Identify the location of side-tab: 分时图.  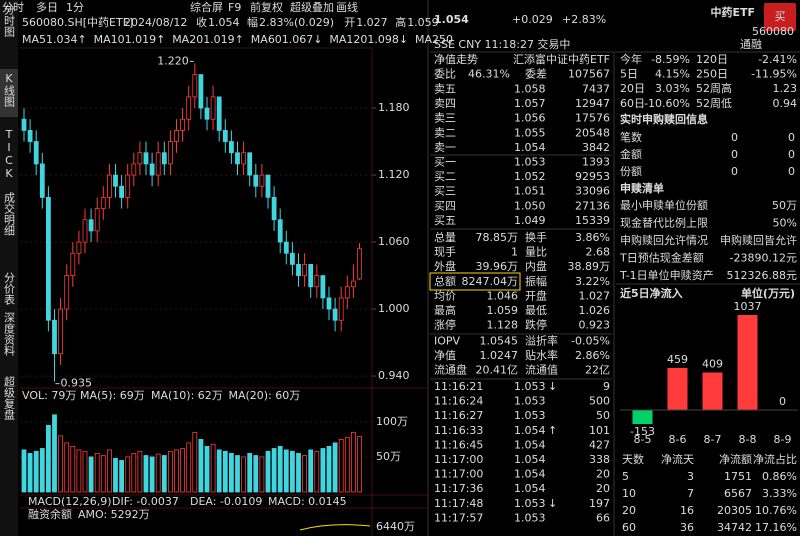
(9, 21).